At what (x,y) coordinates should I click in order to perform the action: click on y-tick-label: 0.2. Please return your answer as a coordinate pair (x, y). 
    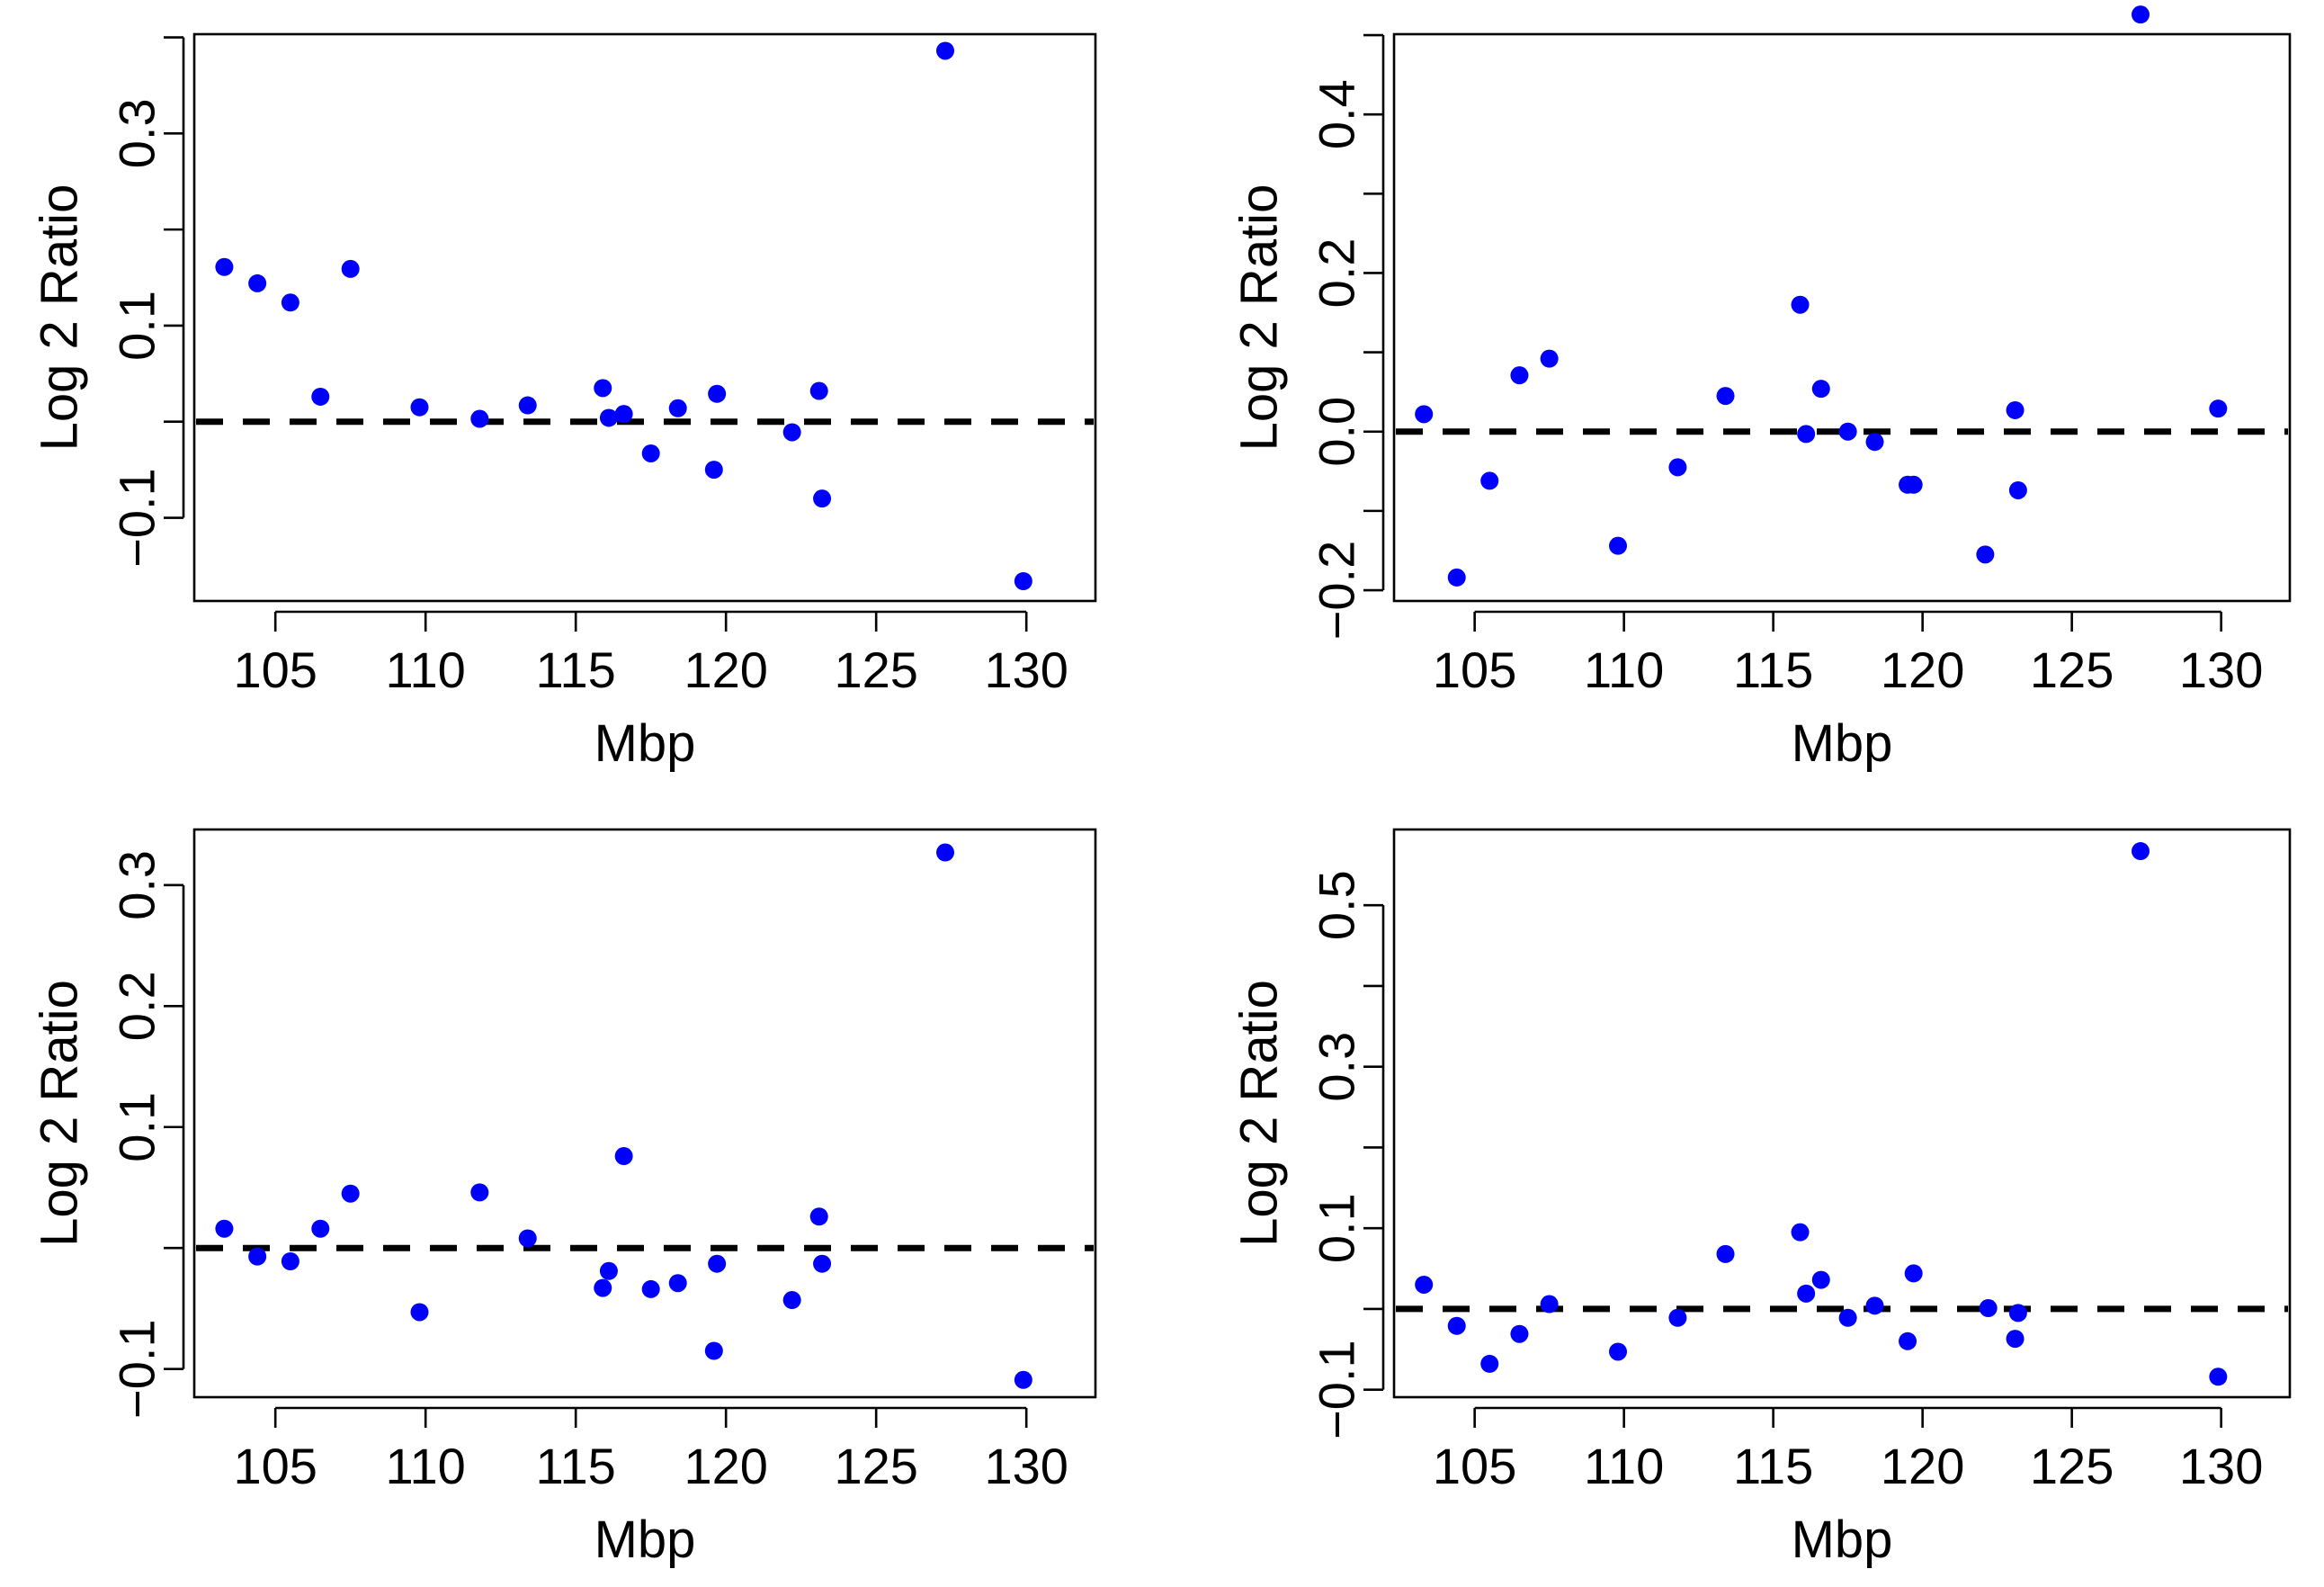
    Looking at the image, I should click on (1337, 273).